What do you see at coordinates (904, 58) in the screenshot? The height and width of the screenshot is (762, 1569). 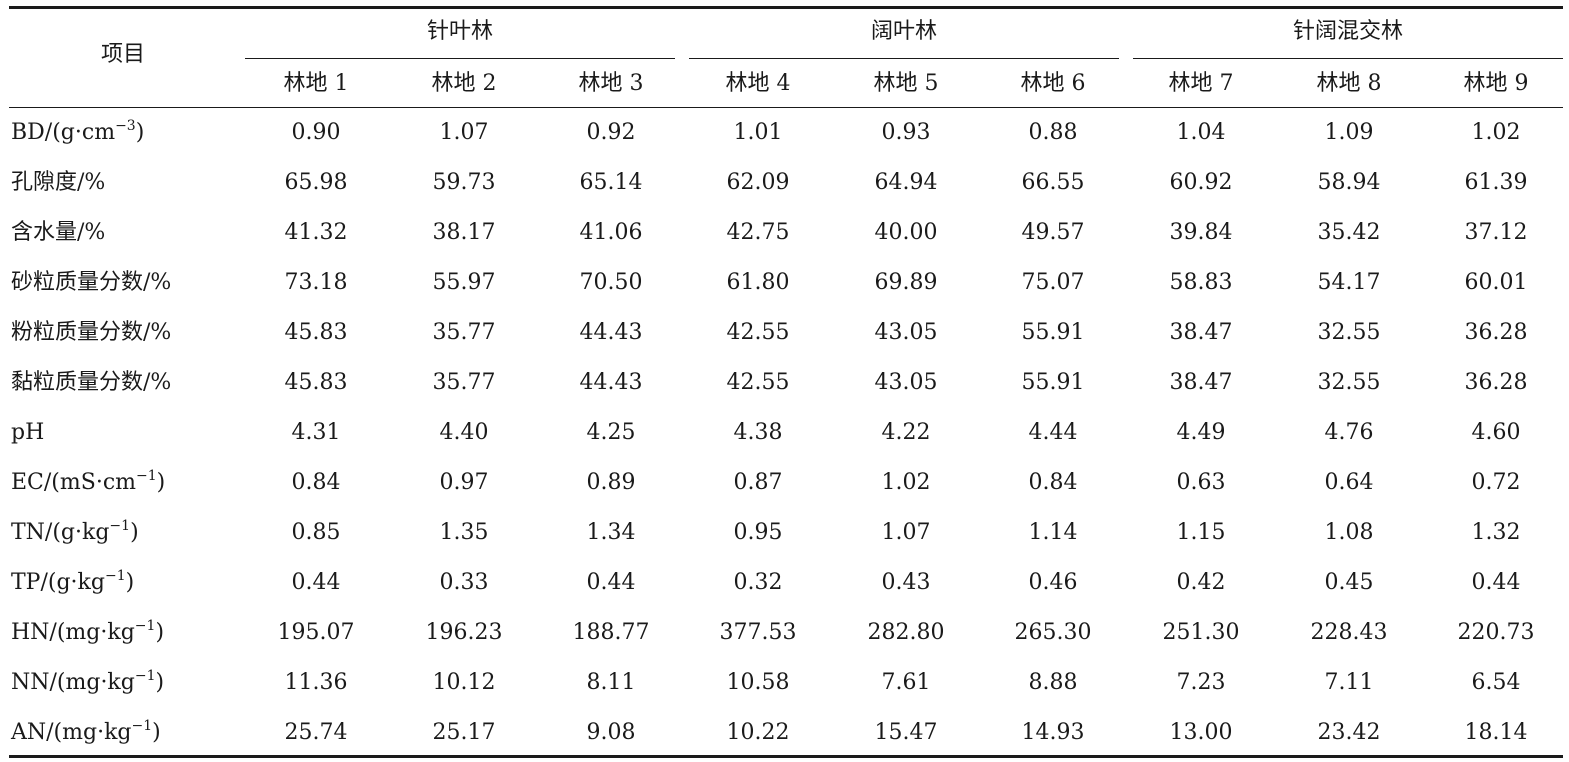 I see `group-rule-broadleaf` at bounding box center [904, 58].